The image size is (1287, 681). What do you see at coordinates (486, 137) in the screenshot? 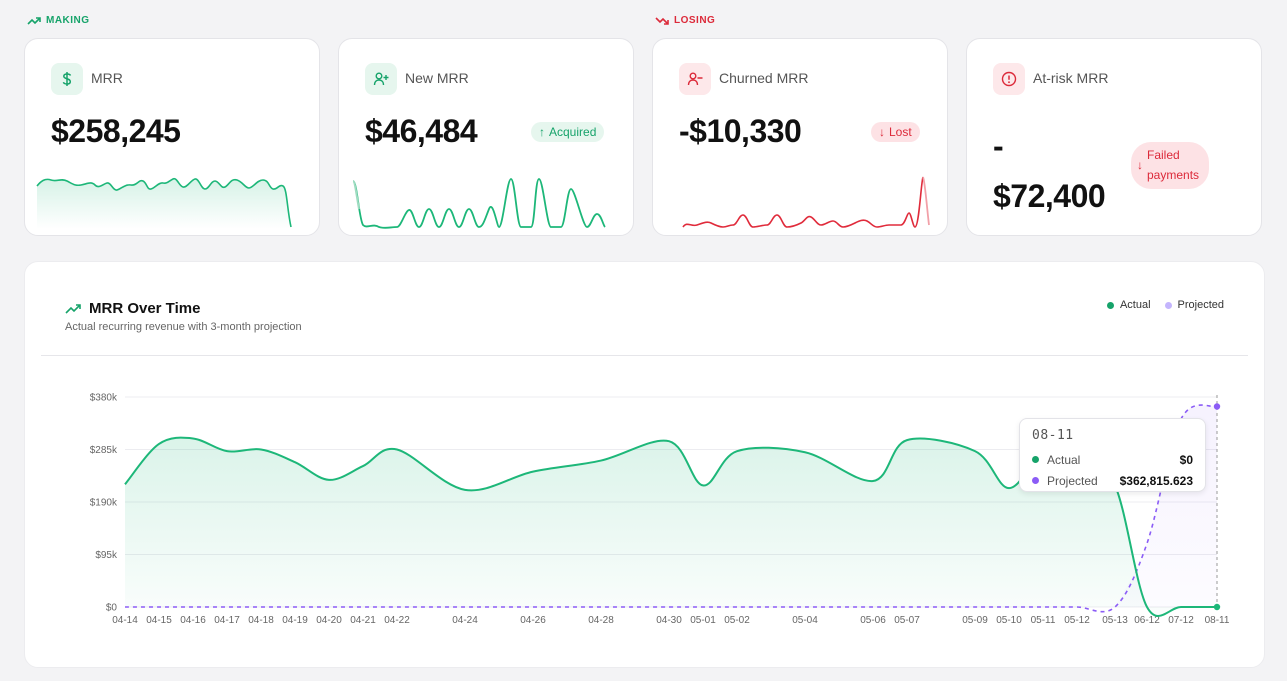
I see `new-mrr-card: New MRR $46,484 ↑ Acquired` at bounding box center [486, 137].